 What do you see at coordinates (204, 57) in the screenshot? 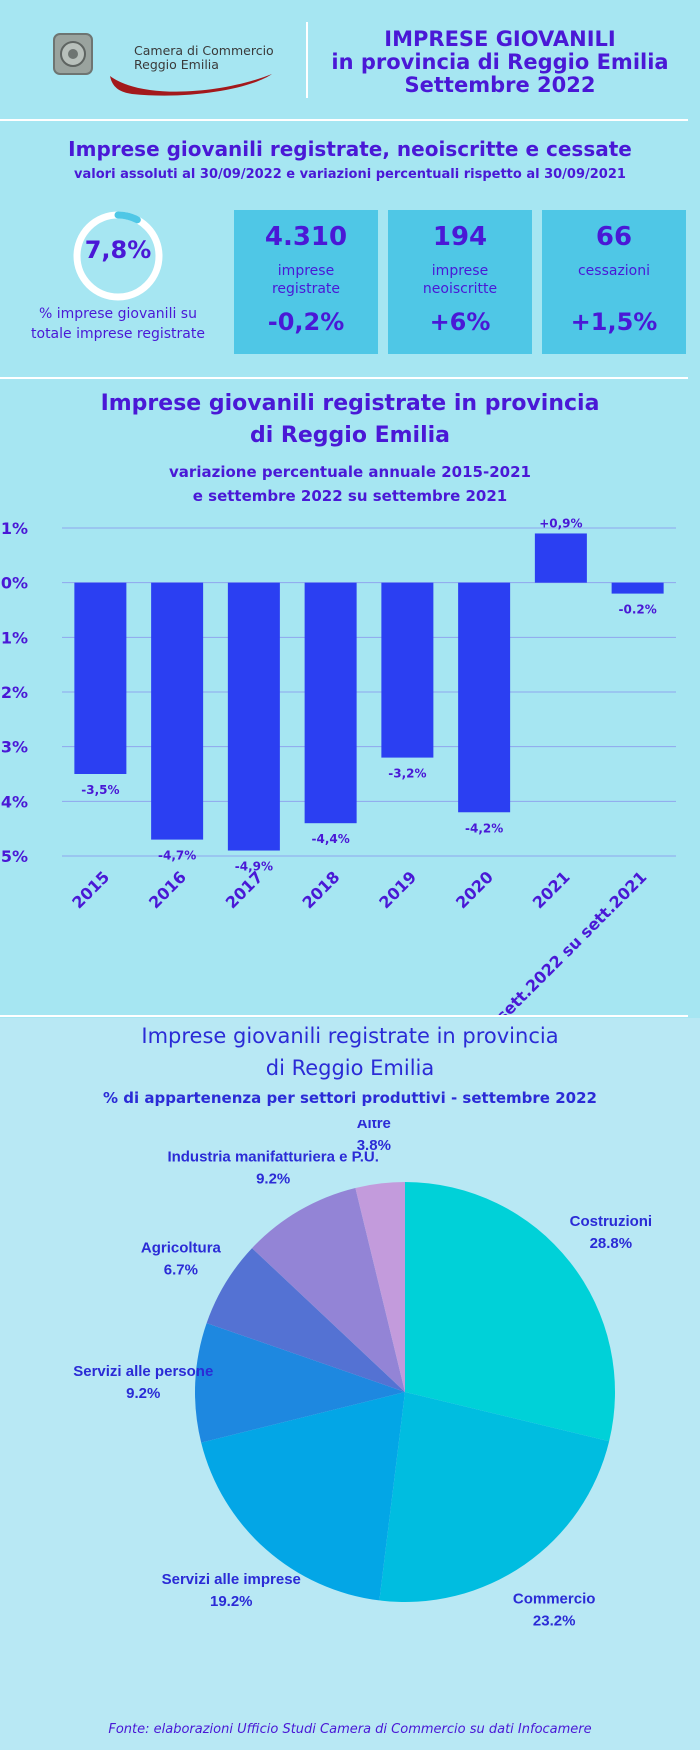
I see `org-name: Camera di Commercio Reggio Emilia` at bounding box center [204, 57].